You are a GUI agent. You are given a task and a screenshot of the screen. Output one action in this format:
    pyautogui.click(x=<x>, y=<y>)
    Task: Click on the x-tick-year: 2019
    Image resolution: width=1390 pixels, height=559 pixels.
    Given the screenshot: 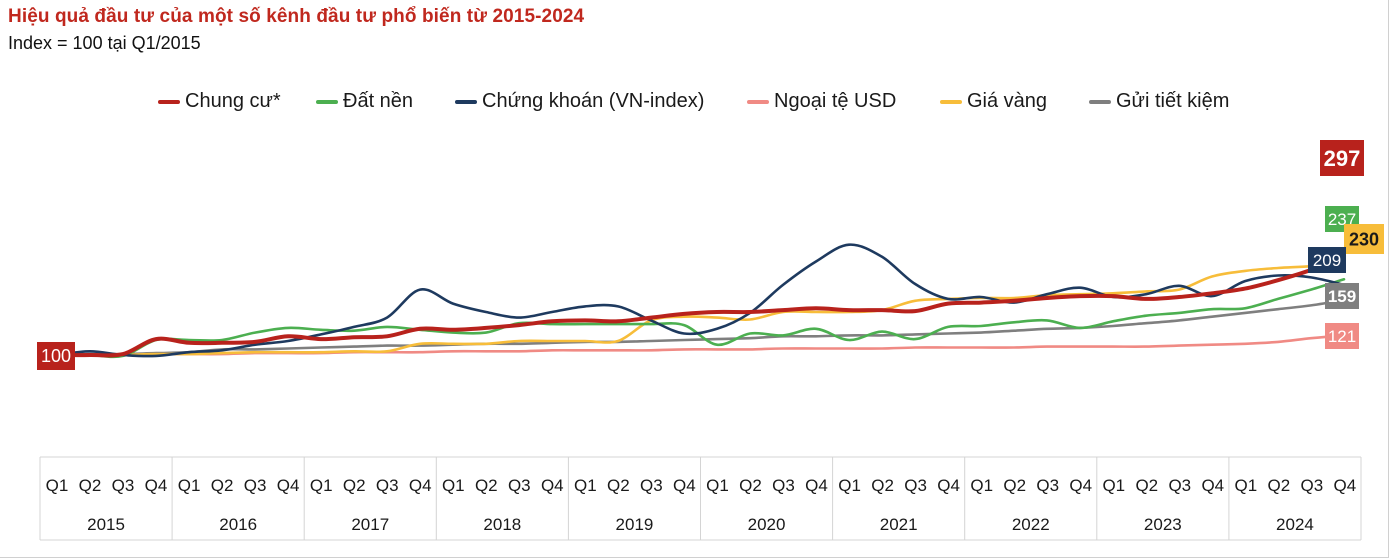 What is the action you would take?
    pyautogui.click(x=635, y=524)
    